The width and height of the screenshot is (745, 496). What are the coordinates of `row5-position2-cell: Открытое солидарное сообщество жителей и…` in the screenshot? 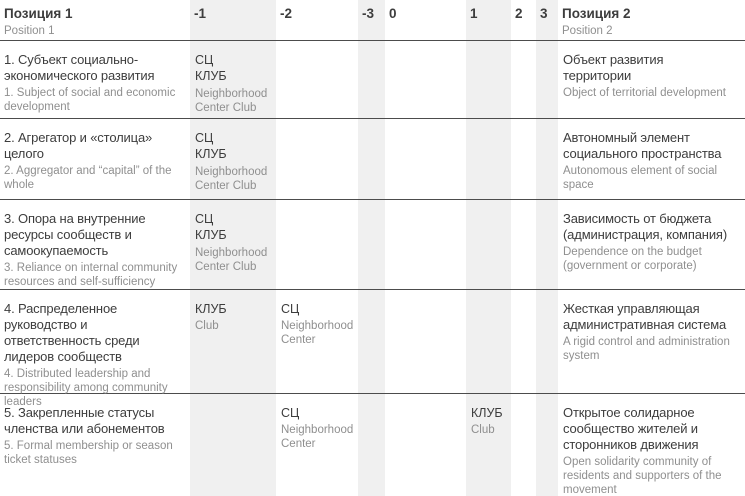 It's located at (651, 445).